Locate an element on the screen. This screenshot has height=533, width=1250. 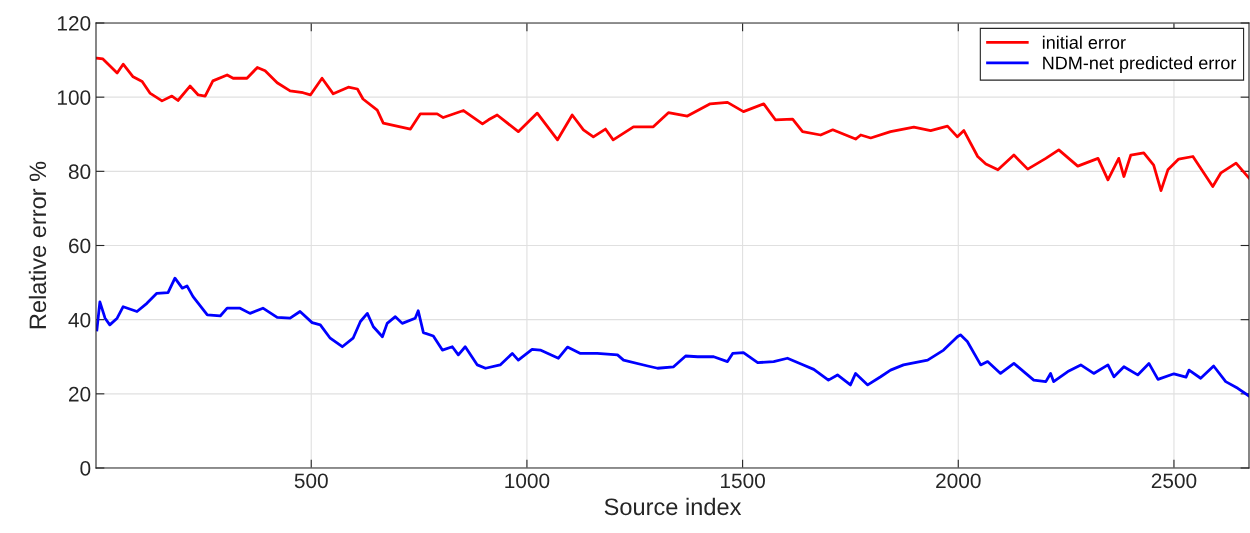
y-tick-label: 40 is located at coordinates (79, 320).